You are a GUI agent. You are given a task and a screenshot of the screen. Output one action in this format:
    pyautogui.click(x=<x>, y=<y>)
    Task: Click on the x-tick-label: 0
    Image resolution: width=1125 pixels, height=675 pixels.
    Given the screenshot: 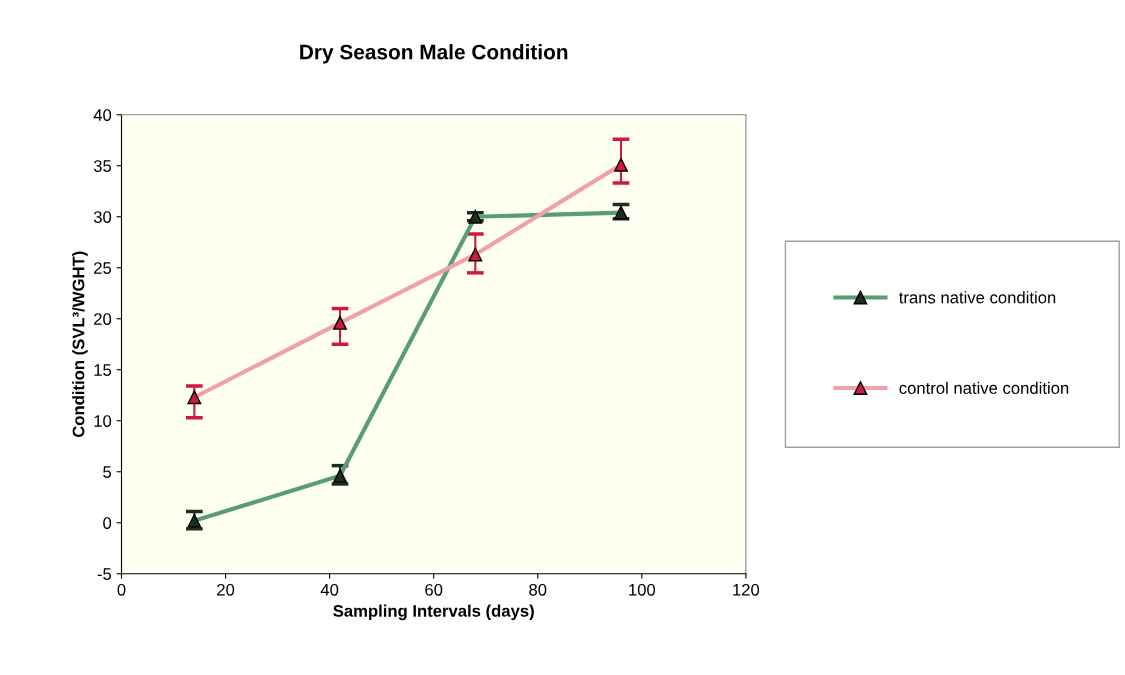 What is the action you would take?
    pyautogui.click(x=121, y=589)
    